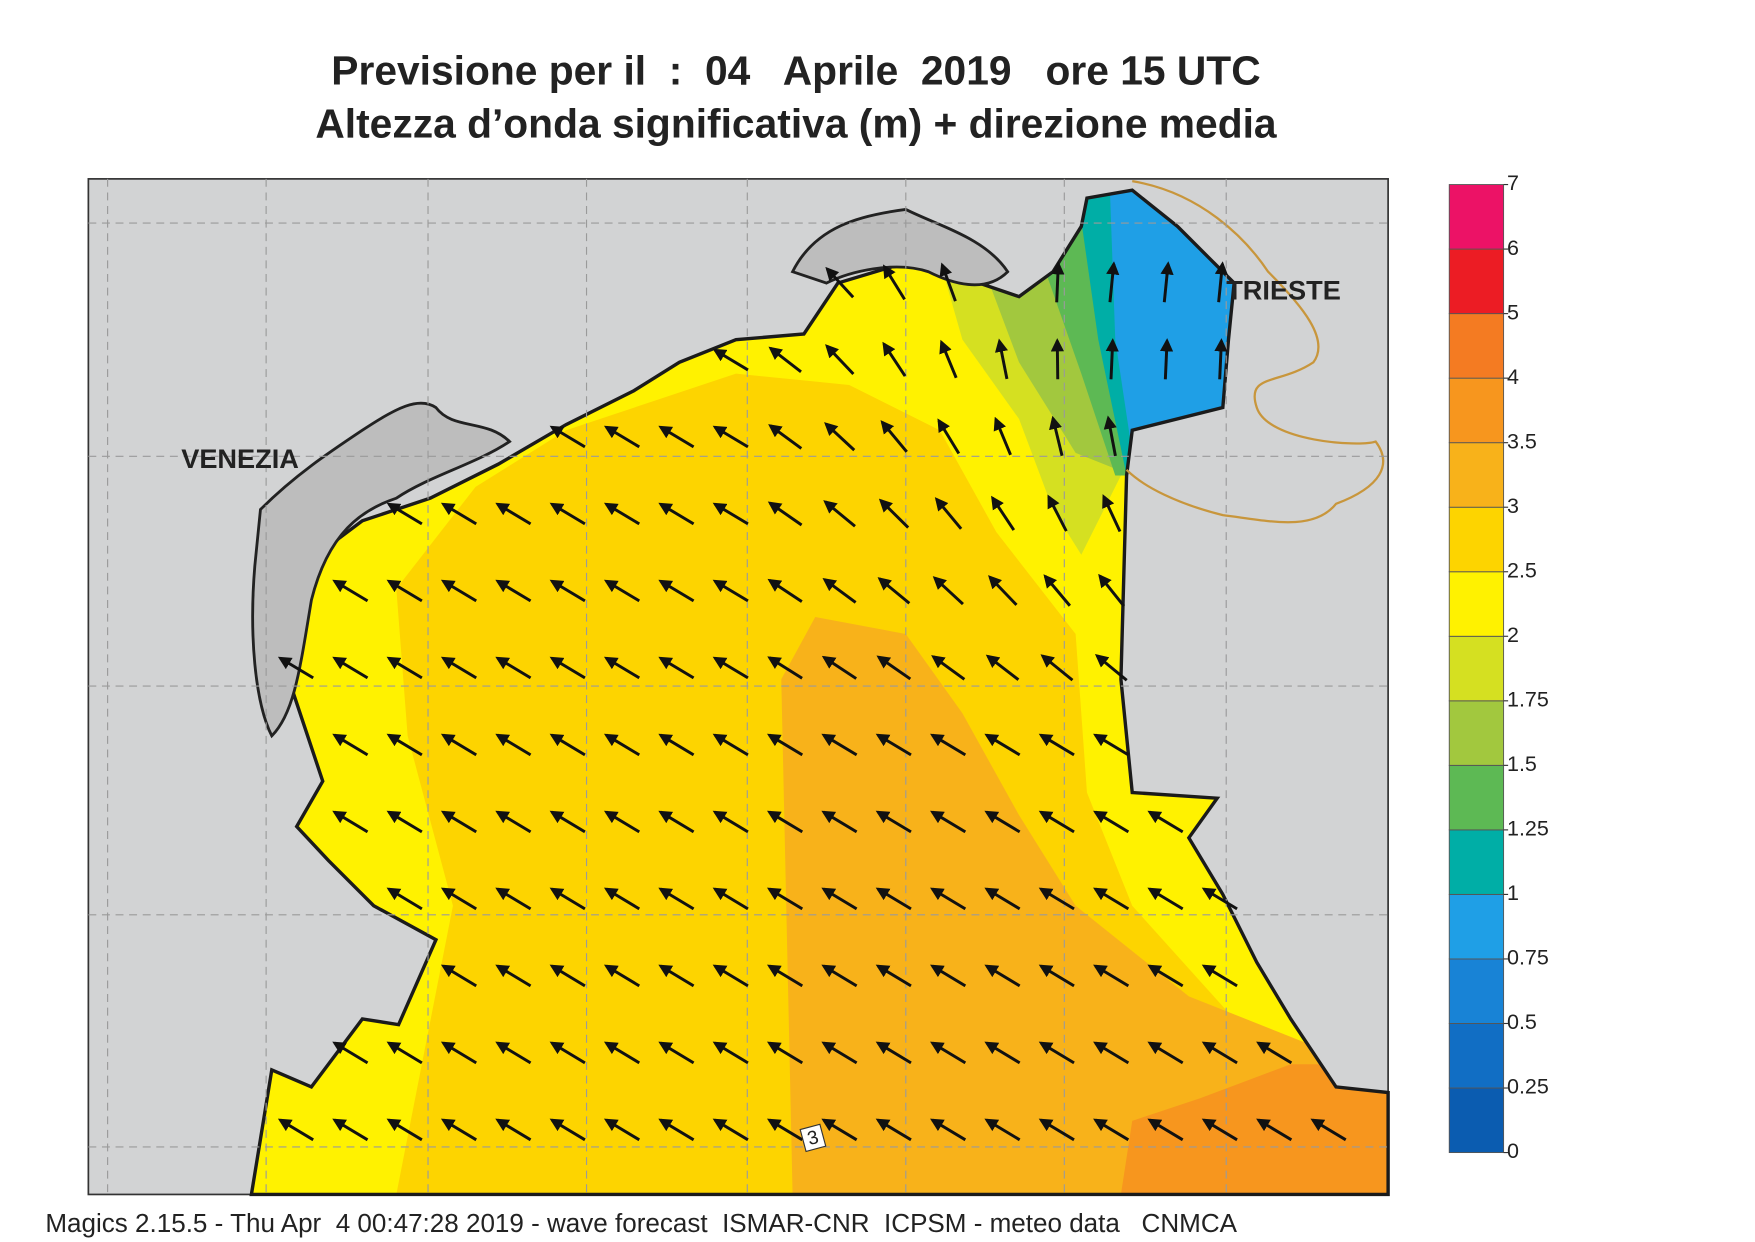  Describe the element at coordinates (1283, 289) in the screenshot. I see `place-label: TRIESTE` at that location.